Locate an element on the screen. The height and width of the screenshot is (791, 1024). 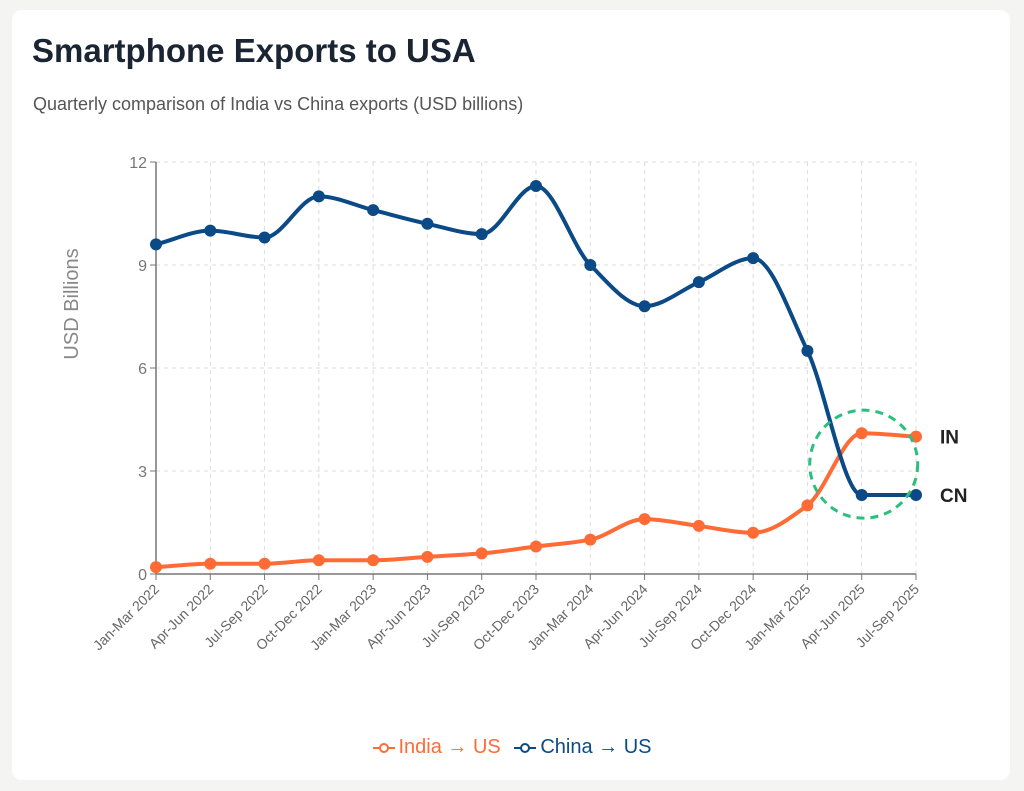
end-label: CN is located at coordinates (953, 496).